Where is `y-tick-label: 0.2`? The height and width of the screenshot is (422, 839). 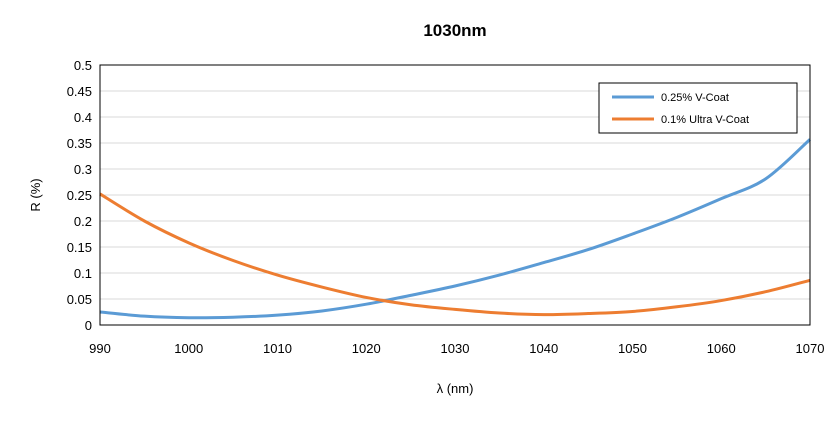 y-tick-label: 0.2 is located at coordinates (83, 221).